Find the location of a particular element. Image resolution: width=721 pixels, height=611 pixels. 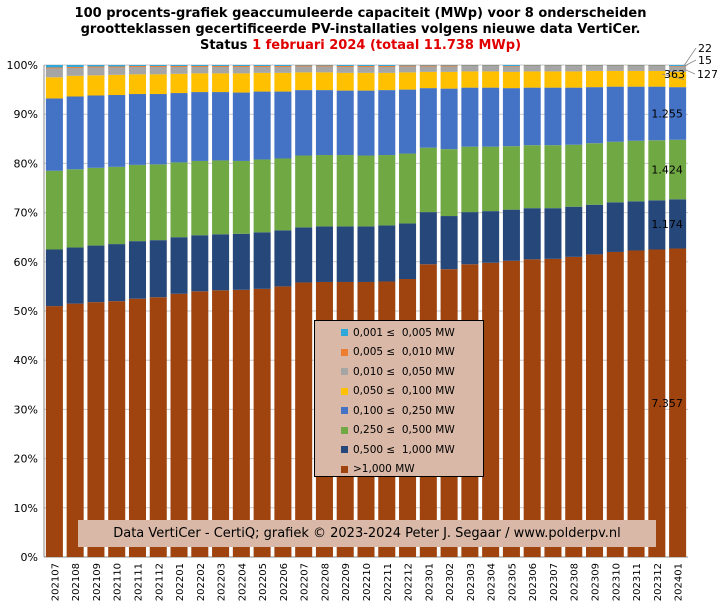

x-tick-label: 202110 is located at coordinates (118, 582).